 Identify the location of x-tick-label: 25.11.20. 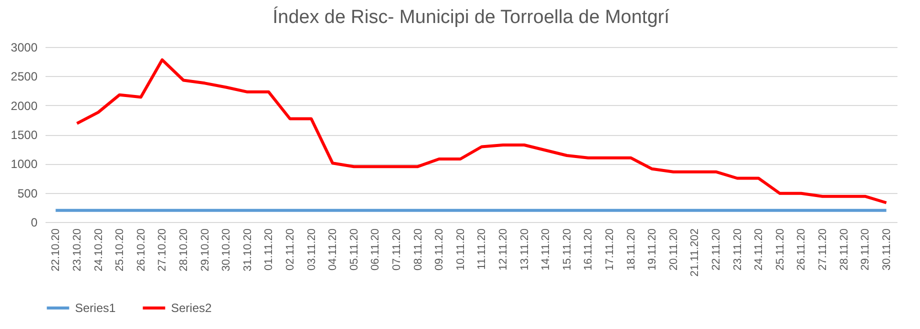
(780, 249).